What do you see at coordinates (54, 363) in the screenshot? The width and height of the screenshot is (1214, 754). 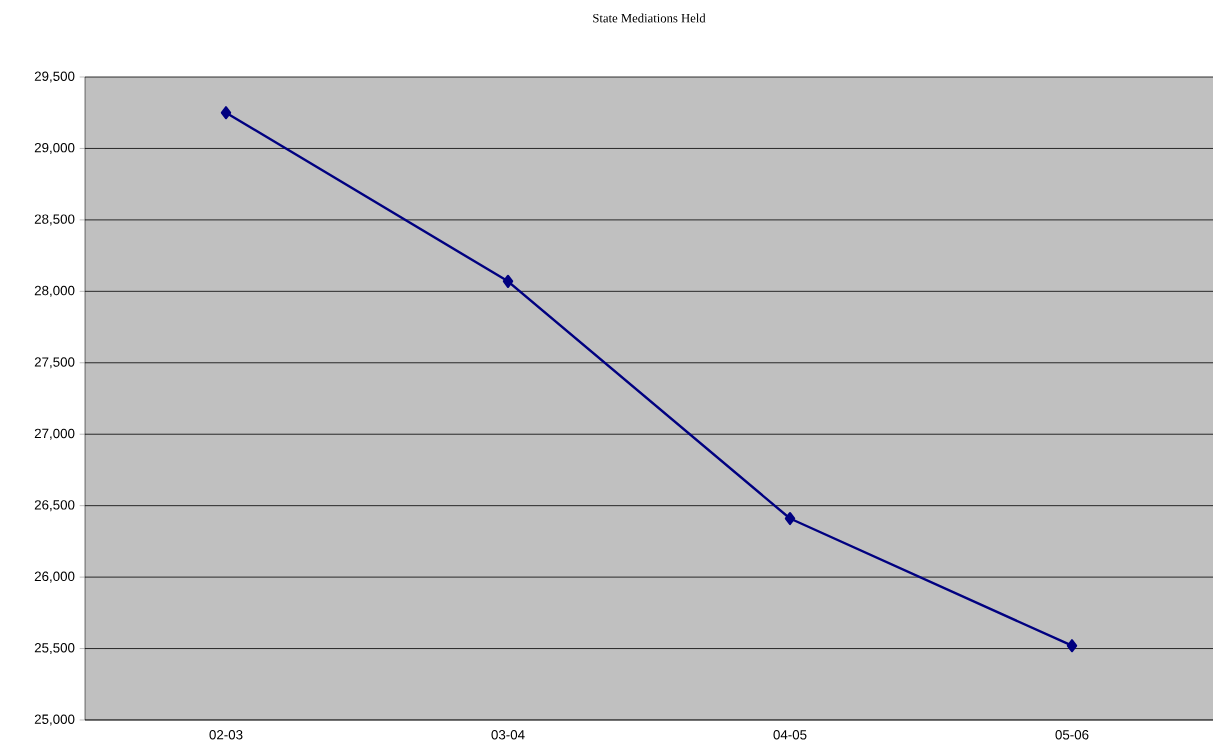 I see `y-tick-label: 27,500` at bounding box center [54, 363].